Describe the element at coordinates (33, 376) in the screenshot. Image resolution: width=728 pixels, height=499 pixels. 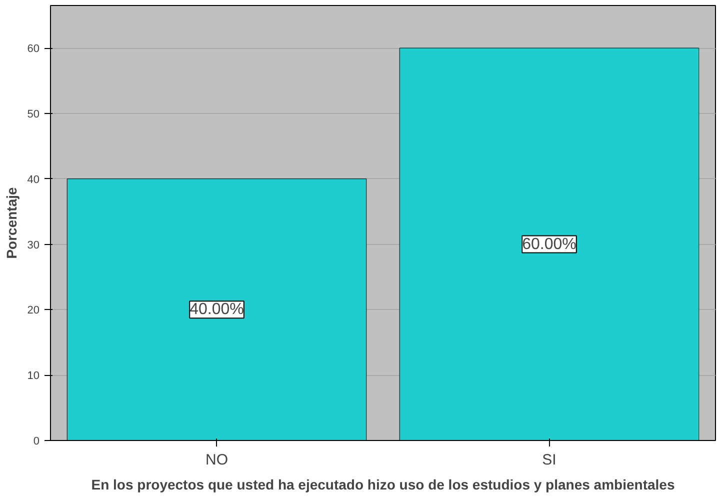
I see `y-tick-label: 10` at that location.